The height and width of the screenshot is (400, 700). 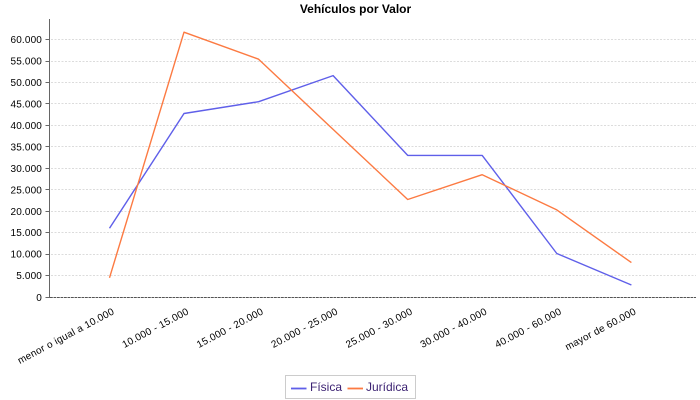 I want to click on svg-text: 45.000, so click(x=27, y=105).